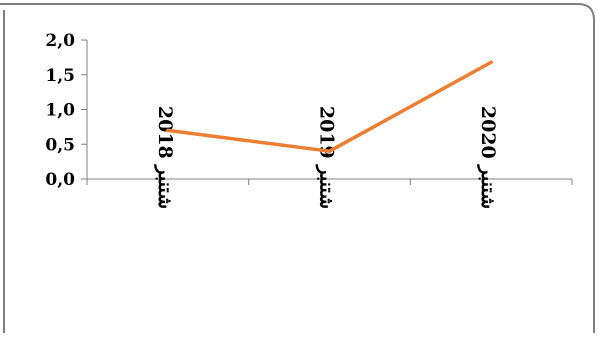 The image size is (598, 337). Describe the element at coordinates (488, 157) in the screenshot. I see `x-category-label: شتنبر 2020` at that location.